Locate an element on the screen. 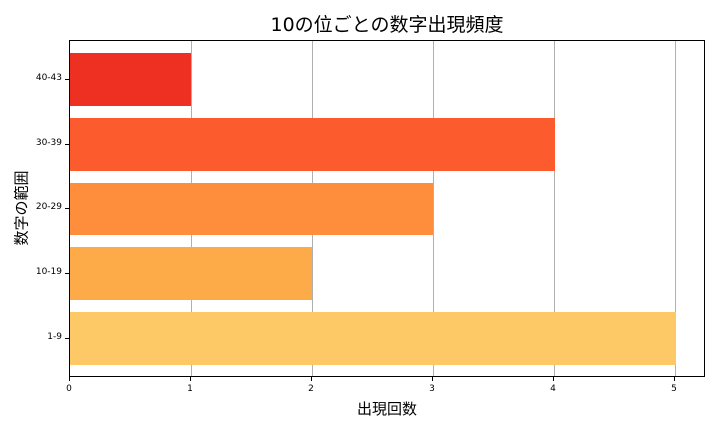 This screenshot has height=432, width=720. chart-title: 10の位ごとの数字出現頻度 is located at coordinates (387, 25).